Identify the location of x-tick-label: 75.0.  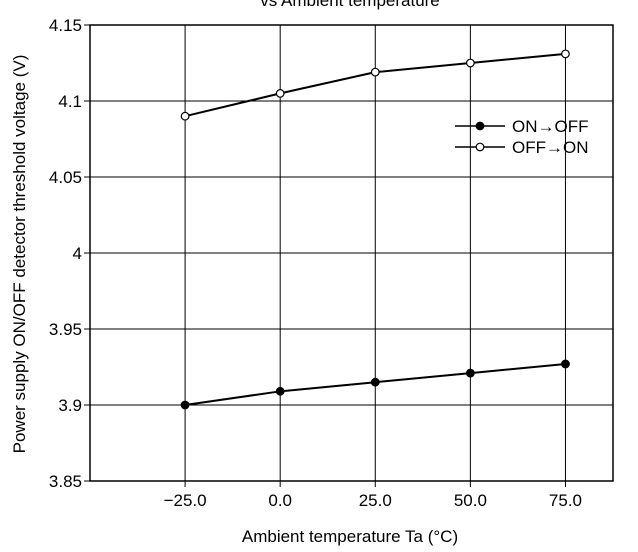
(565, 500).